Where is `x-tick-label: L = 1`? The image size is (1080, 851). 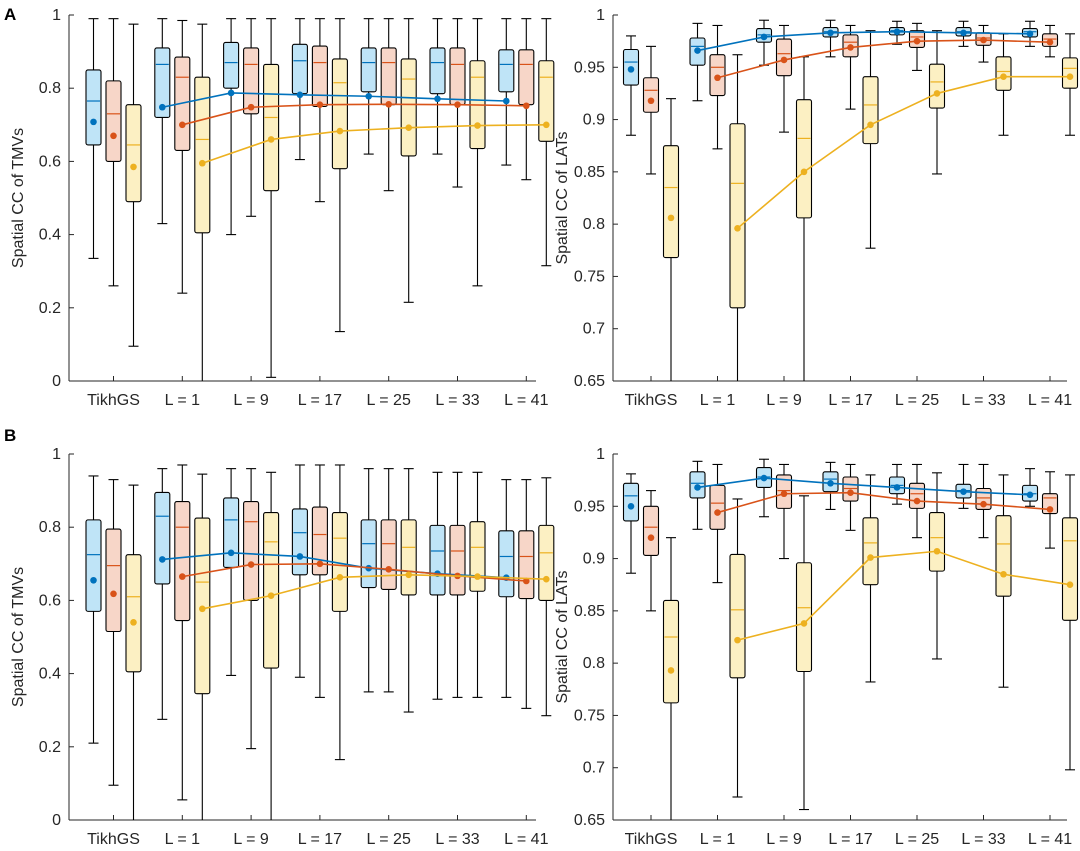
x-tick-label: L = 1 is located at coordinates (183, 400).